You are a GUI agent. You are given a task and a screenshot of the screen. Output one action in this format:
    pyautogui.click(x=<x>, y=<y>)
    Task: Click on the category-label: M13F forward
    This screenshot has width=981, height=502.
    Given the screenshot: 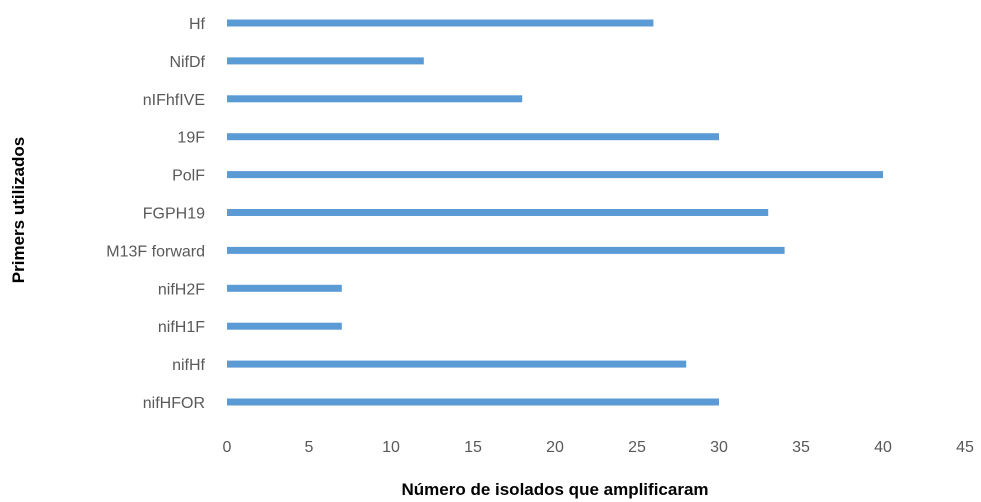 What is the action you would take?
    pyautogui.click(x=155, y=251)
    